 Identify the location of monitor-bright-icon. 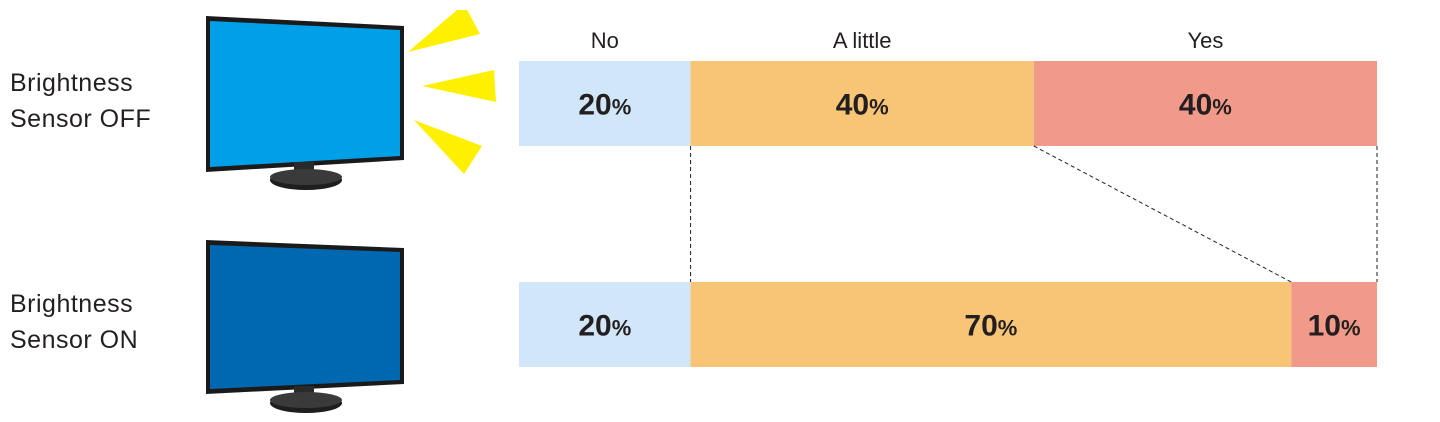
(351, 100).